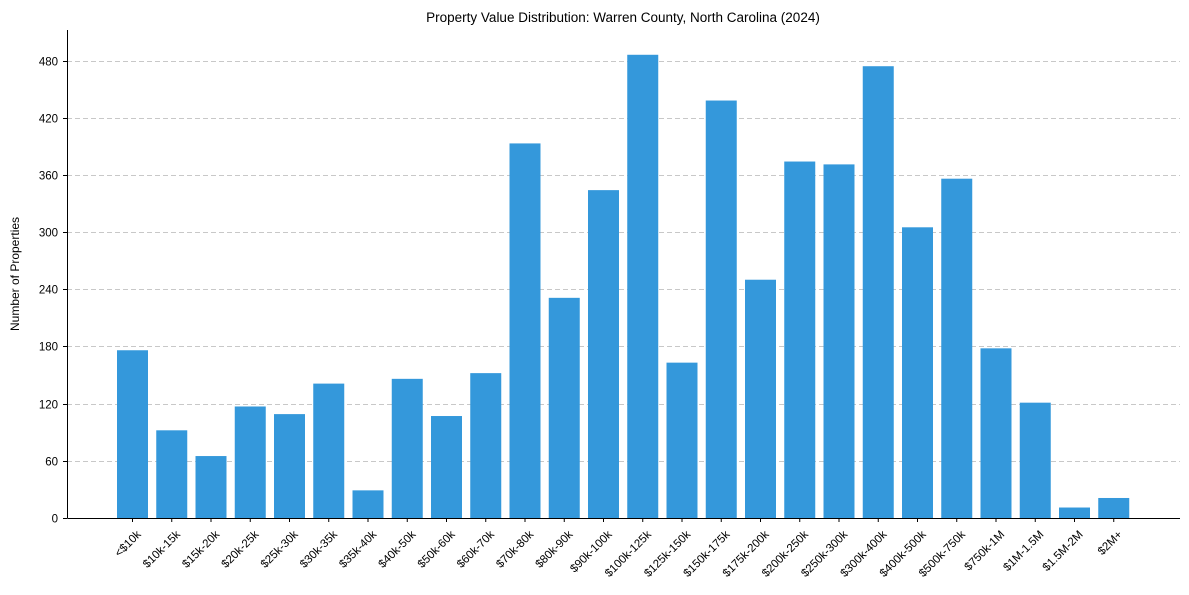 The image size is (1189, 595). I want to click on y-tick-label: 60, so click(51, 463).